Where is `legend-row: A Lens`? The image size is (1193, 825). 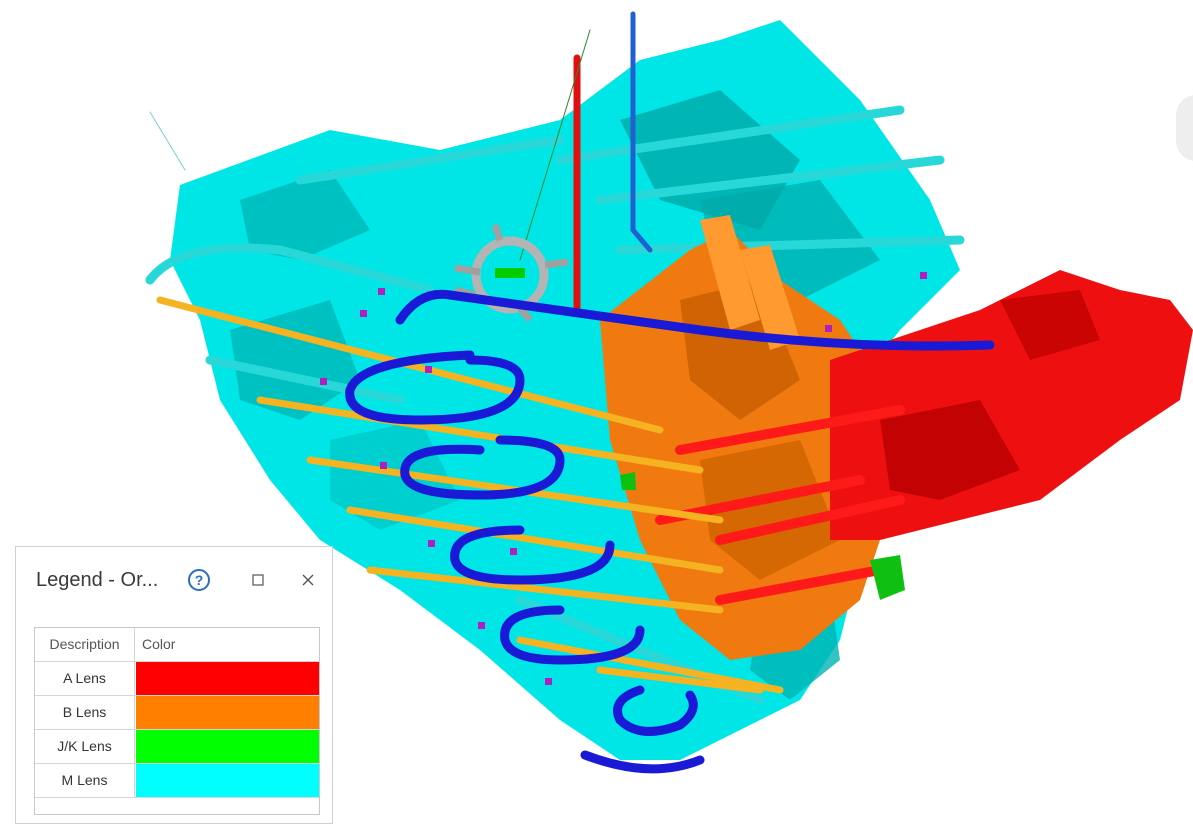 legend-row: A Lens is located at coordinates (177, 679).